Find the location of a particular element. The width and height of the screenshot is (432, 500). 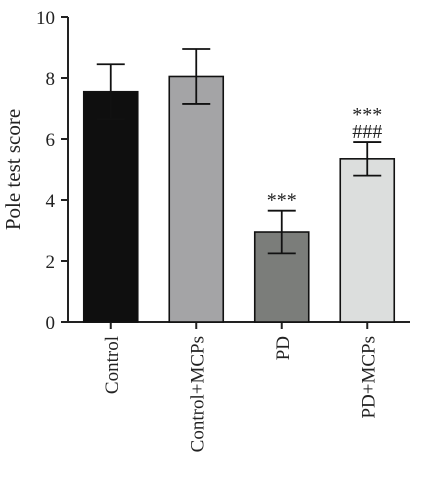

x-tick-label: PD is located at coordinates (283, 348).